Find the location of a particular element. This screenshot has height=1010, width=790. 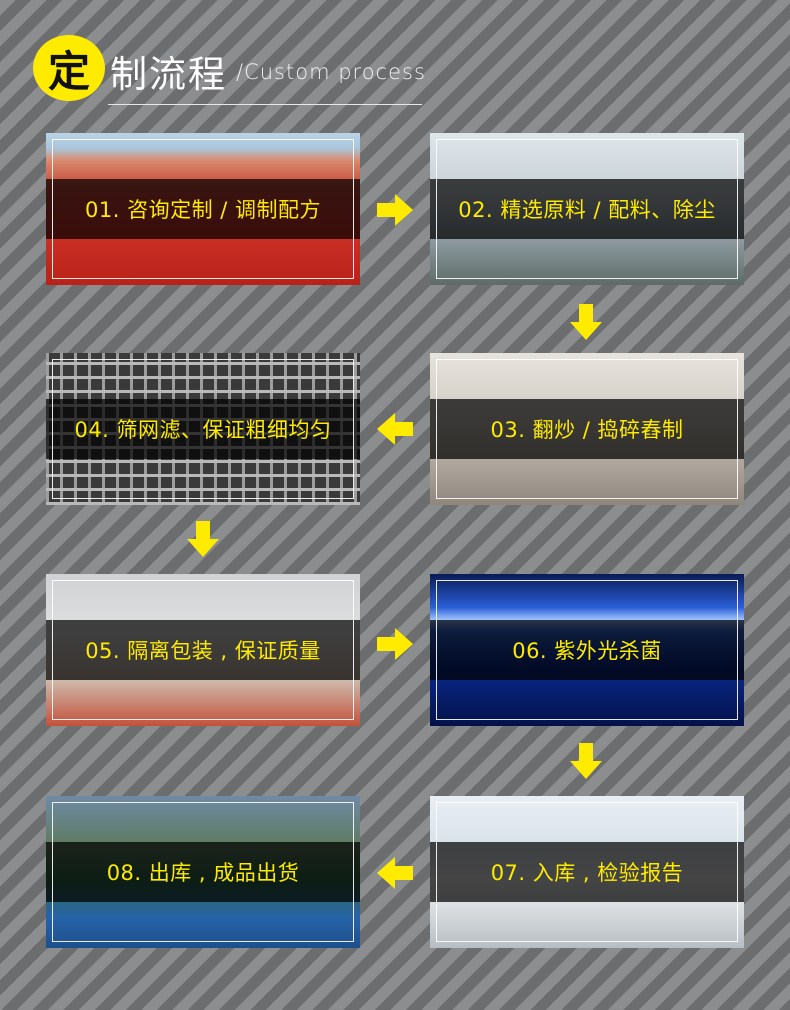

step-01-label: 01. 咨询定制 / 调制配方 is located at coordinates (203, 210).